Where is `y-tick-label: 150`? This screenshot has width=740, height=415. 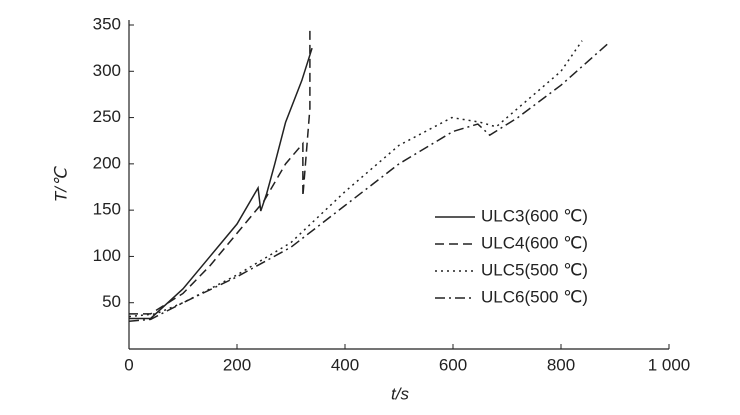
y-tick-label: 150 is located at coordinates (107, 209).